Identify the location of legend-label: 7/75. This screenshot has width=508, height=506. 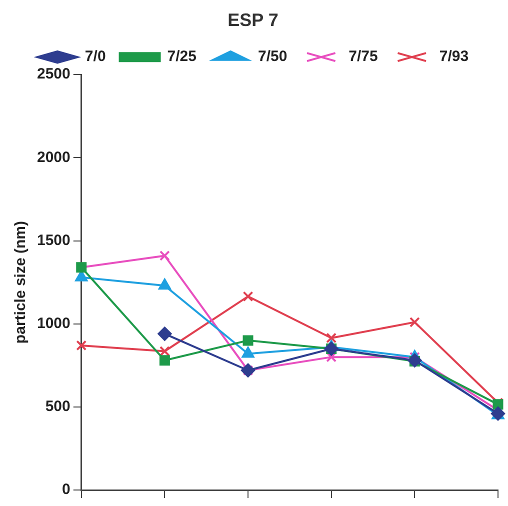
(363, 57).